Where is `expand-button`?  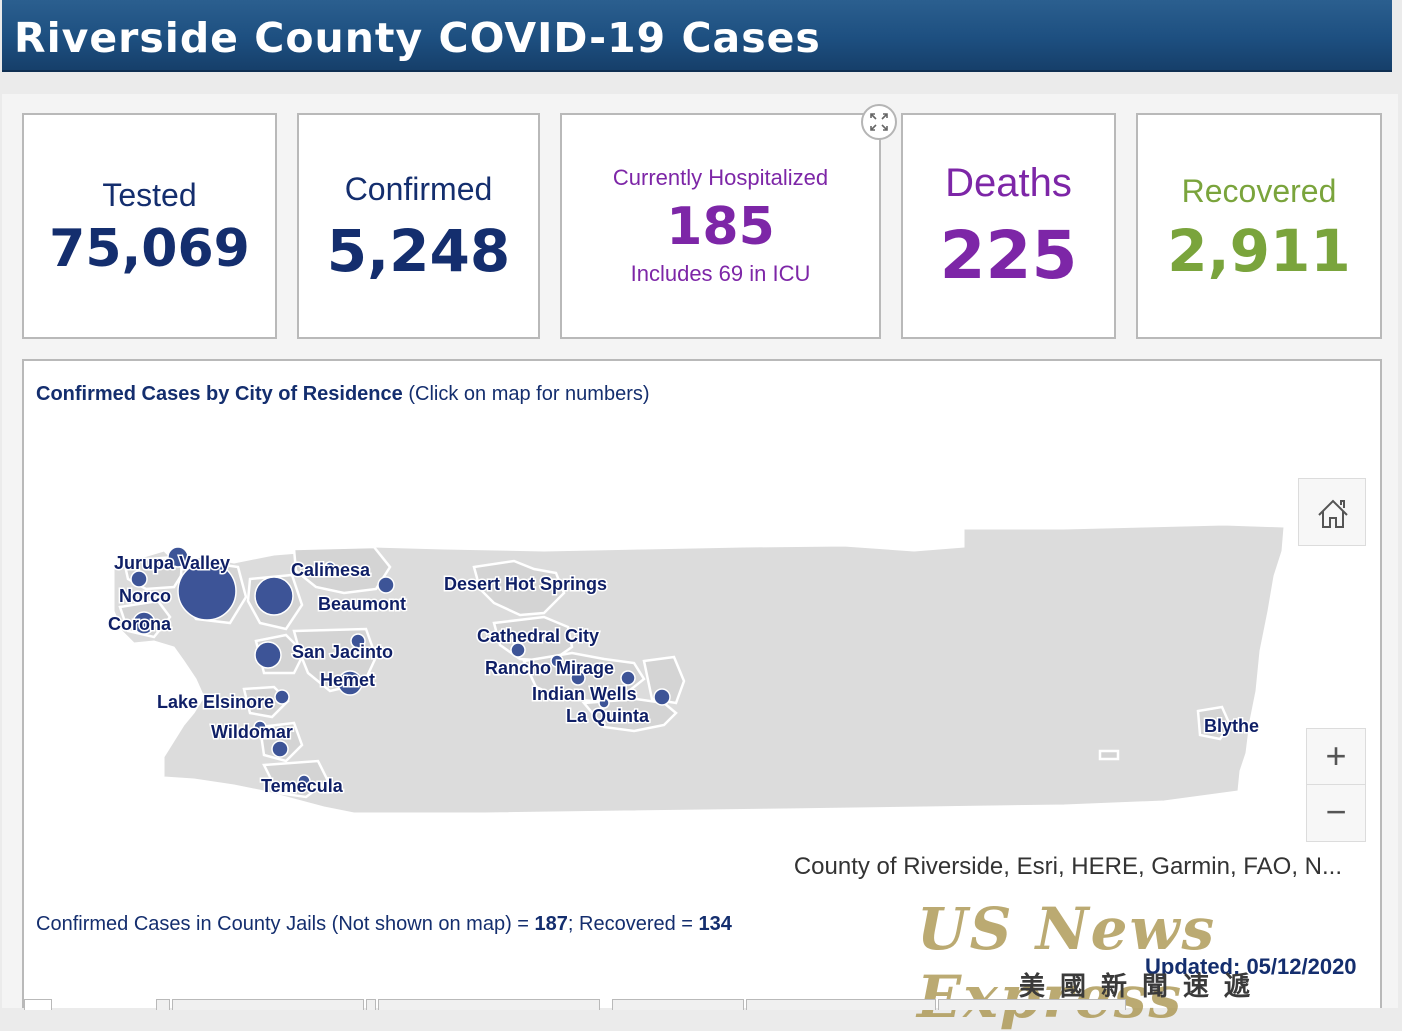
expand-button is located at coordinates (879, 122).